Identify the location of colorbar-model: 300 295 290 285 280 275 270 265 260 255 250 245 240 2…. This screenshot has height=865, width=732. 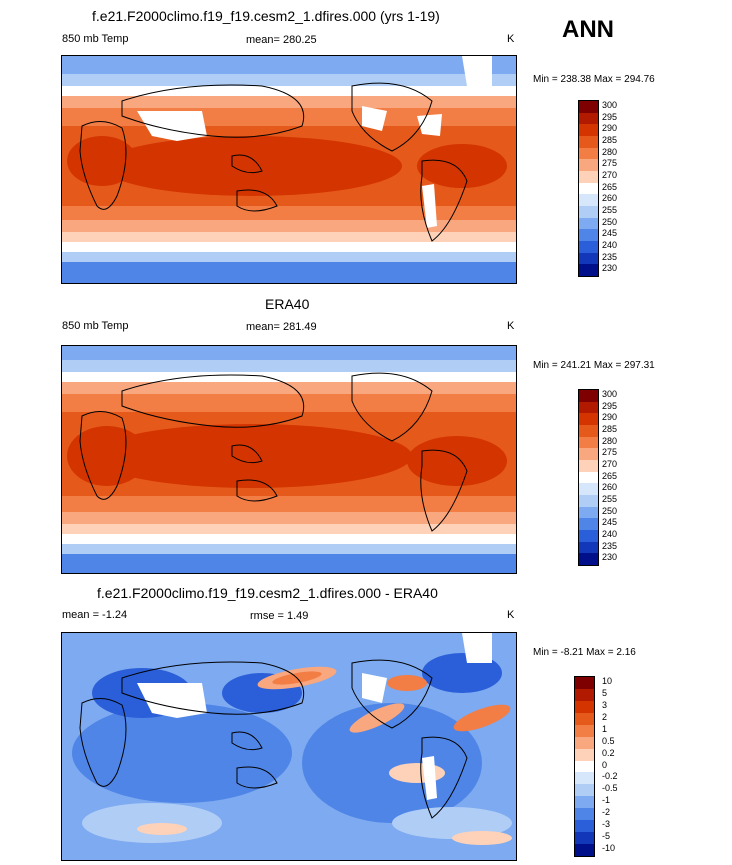
(597, 188).